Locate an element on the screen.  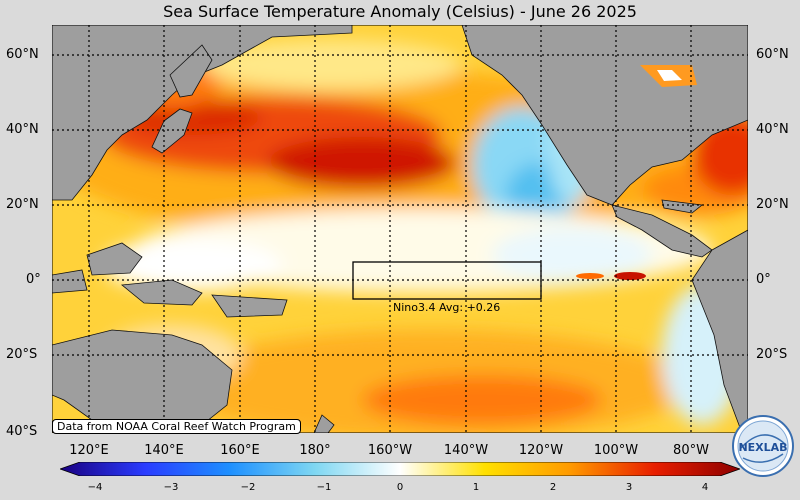
lon-label: 80°W is located at coordinates (691, 450).